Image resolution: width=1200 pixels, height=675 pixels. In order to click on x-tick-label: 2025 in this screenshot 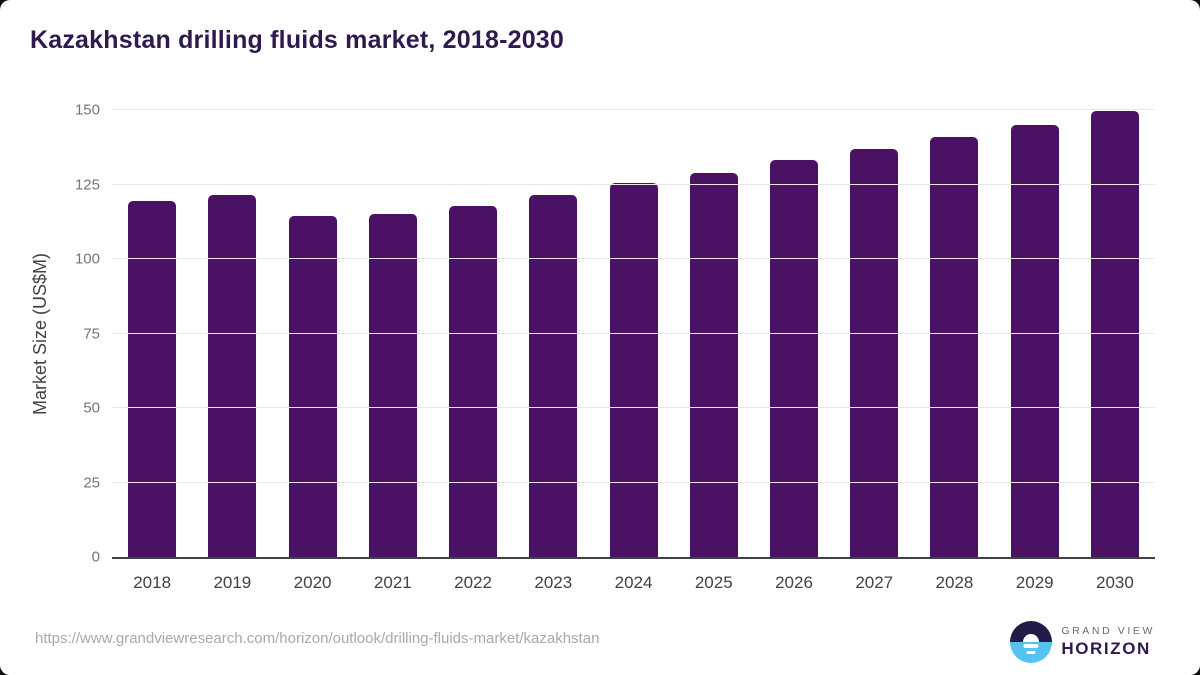, I will do `click(713, 582)`.